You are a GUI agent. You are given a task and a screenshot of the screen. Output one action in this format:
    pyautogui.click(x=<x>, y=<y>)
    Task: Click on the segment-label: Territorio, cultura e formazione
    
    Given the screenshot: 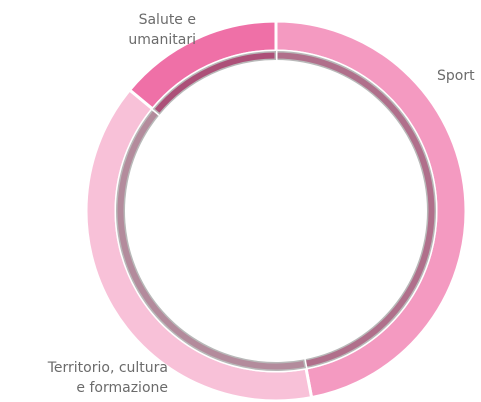 What is the action you would take?
    pyautogui.click(x=107, y=378)
    